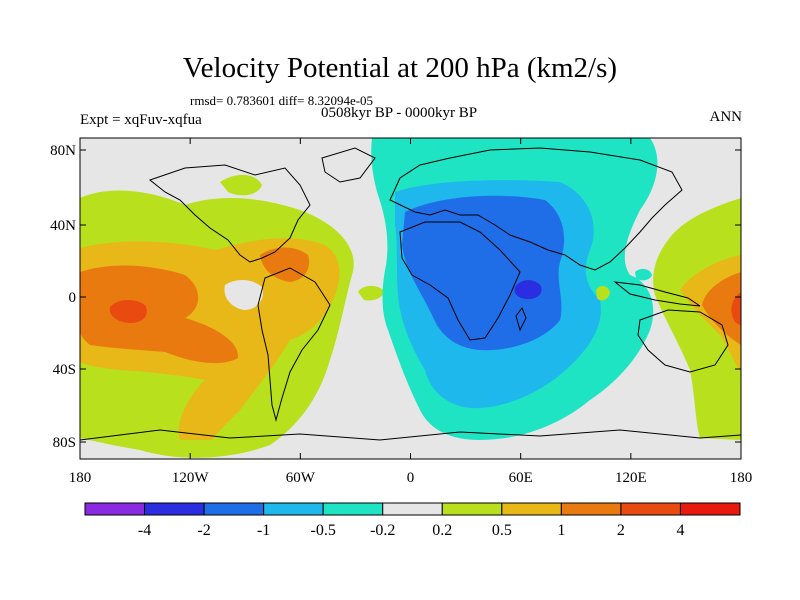 This screenshot has height=600, width=800. Describe the element at coordinates (371, 293) in the screenshot. I see `lime-tropical-atlantic` at that location.